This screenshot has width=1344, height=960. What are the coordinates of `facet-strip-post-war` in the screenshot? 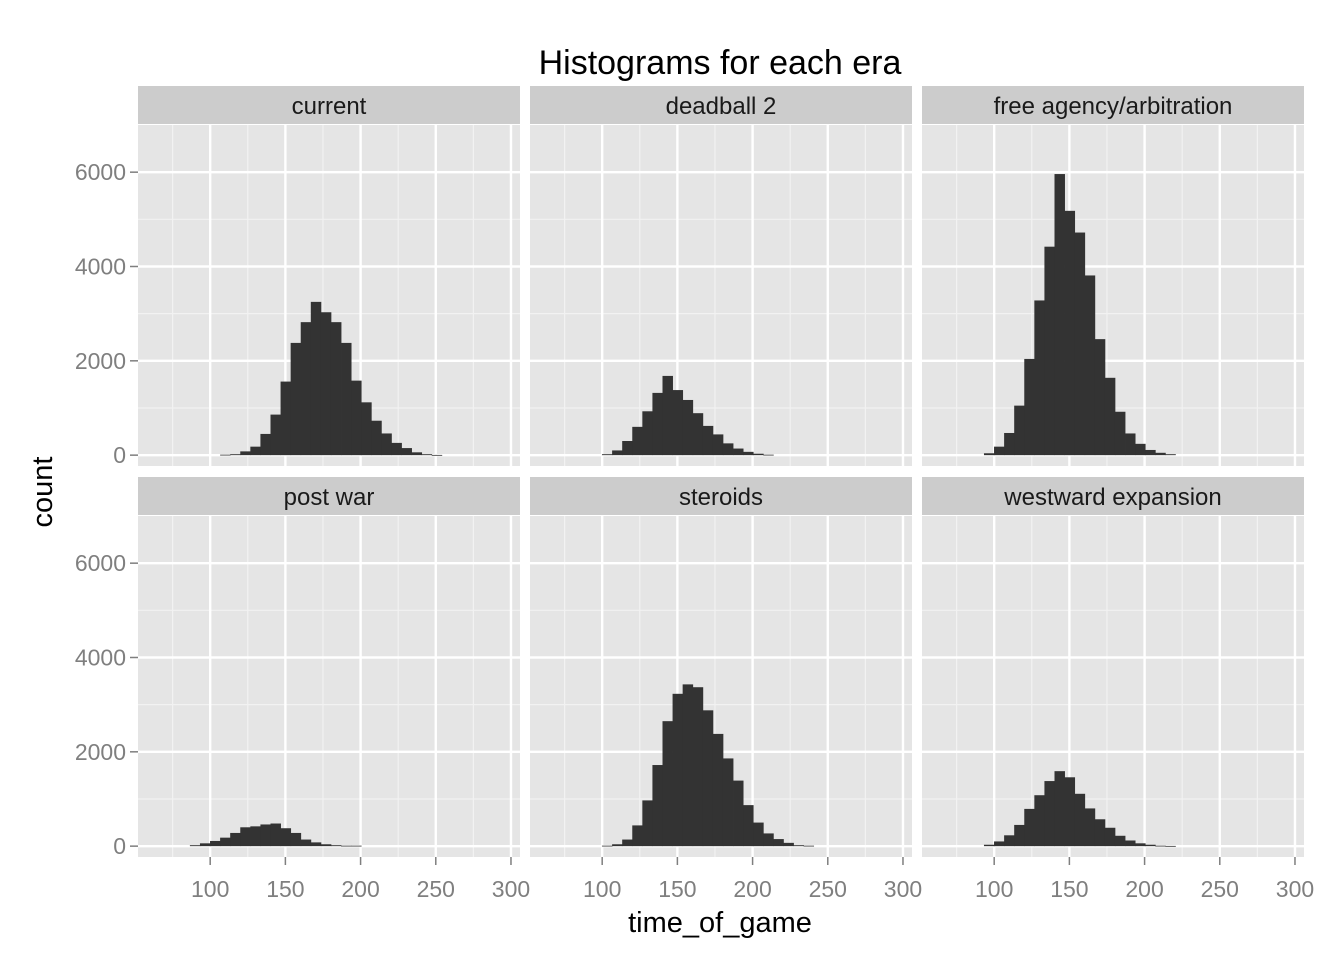 It's located at (329, 496).